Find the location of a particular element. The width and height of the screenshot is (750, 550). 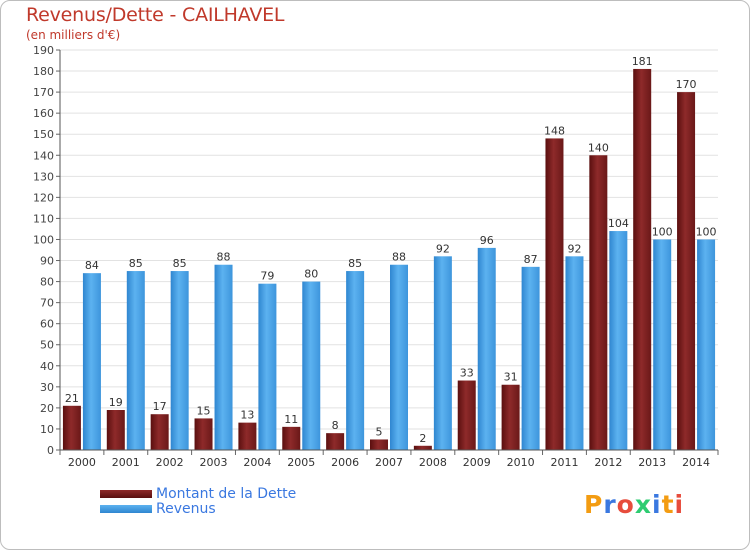

data-label-dette: 181 is located at coordinates (642, 61).